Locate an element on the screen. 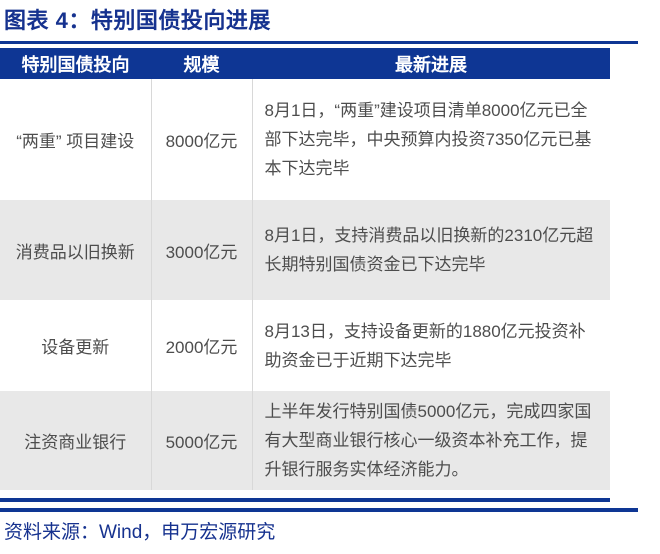 The height and width of the screenshot is (554, 660). figure-title: 图表 4：特别国债投向进展 is located at coordinates (137, 20).